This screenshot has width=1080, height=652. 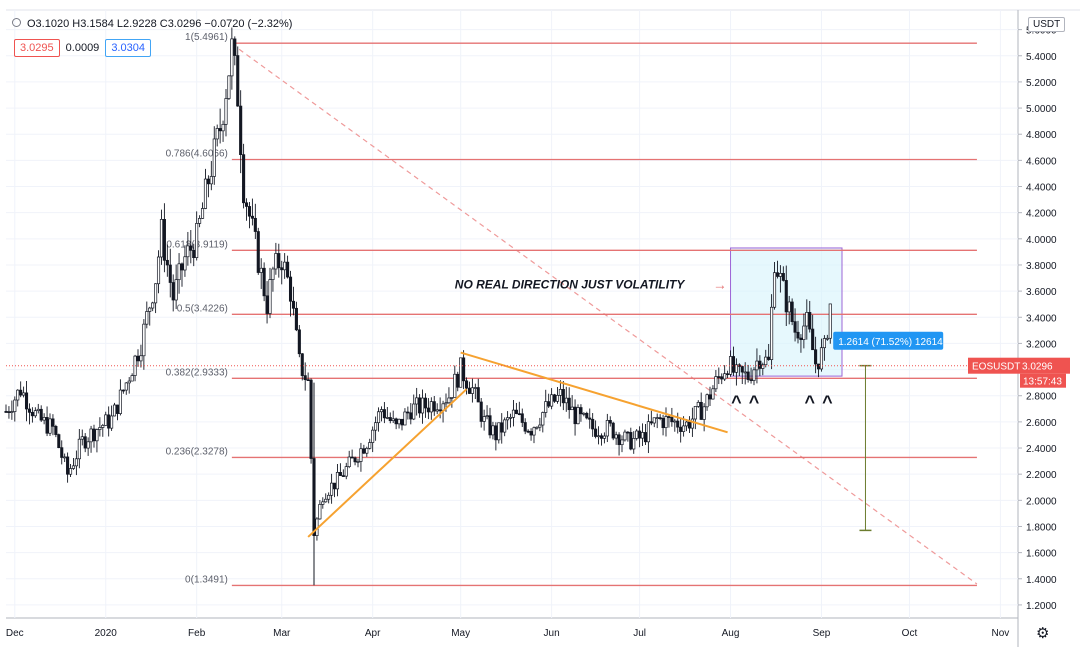 I want to click on y-tick-label: 1.4000, so click(x=1041, y=580).